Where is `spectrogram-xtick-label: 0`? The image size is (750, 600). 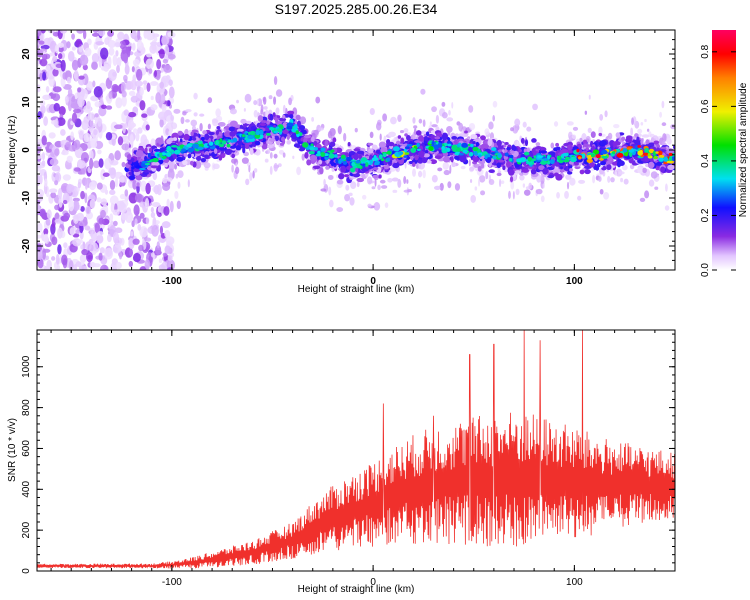
spectrogram-xtick-label: 0 is located at coordinates (373, 281).